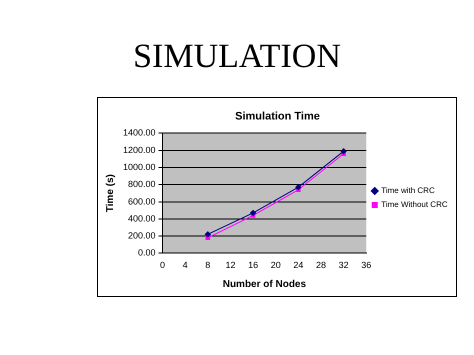  Describe the element at coordinates (343, 265) in the screenshot. I see `x-tick-label: 32` at that location.